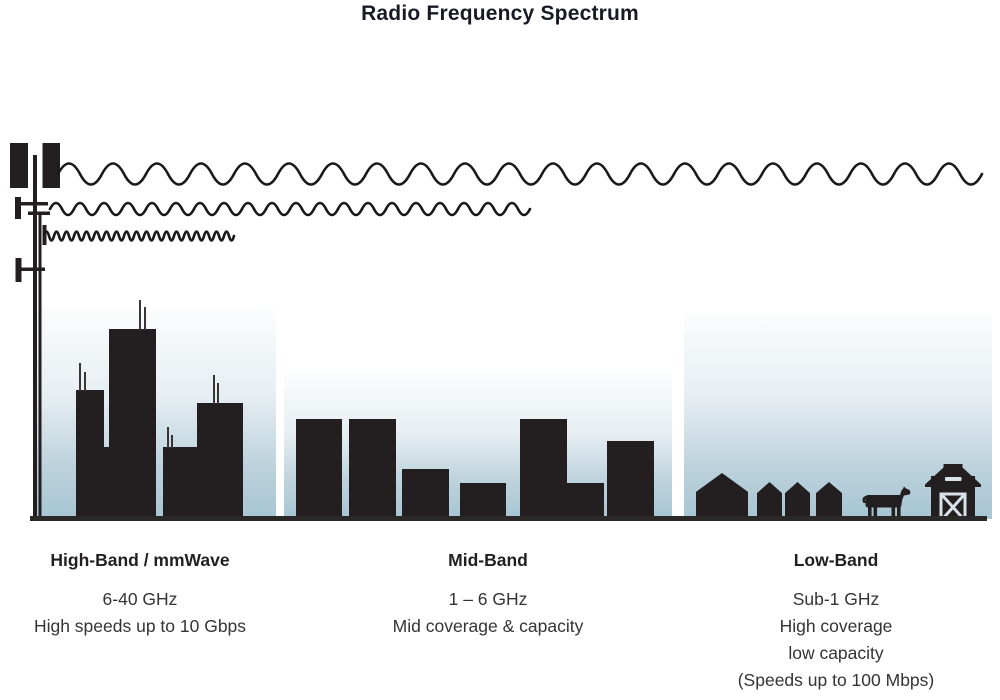  What do you see at coordinates (500, 13) in the screenshot?
I see `page-title: Radio Frequency Spectrum` at bounding box center [500, 13].